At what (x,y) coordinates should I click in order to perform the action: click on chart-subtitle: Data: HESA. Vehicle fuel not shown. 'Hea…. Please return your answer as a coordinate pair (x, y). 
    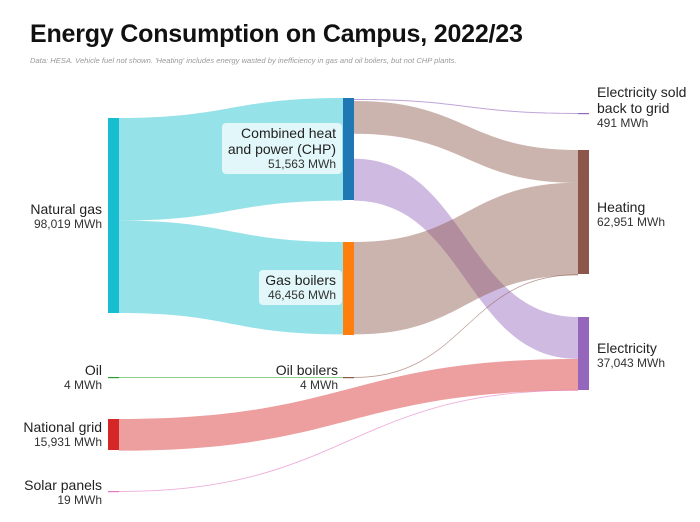
    Looking at the image, I should click on (243, 60).